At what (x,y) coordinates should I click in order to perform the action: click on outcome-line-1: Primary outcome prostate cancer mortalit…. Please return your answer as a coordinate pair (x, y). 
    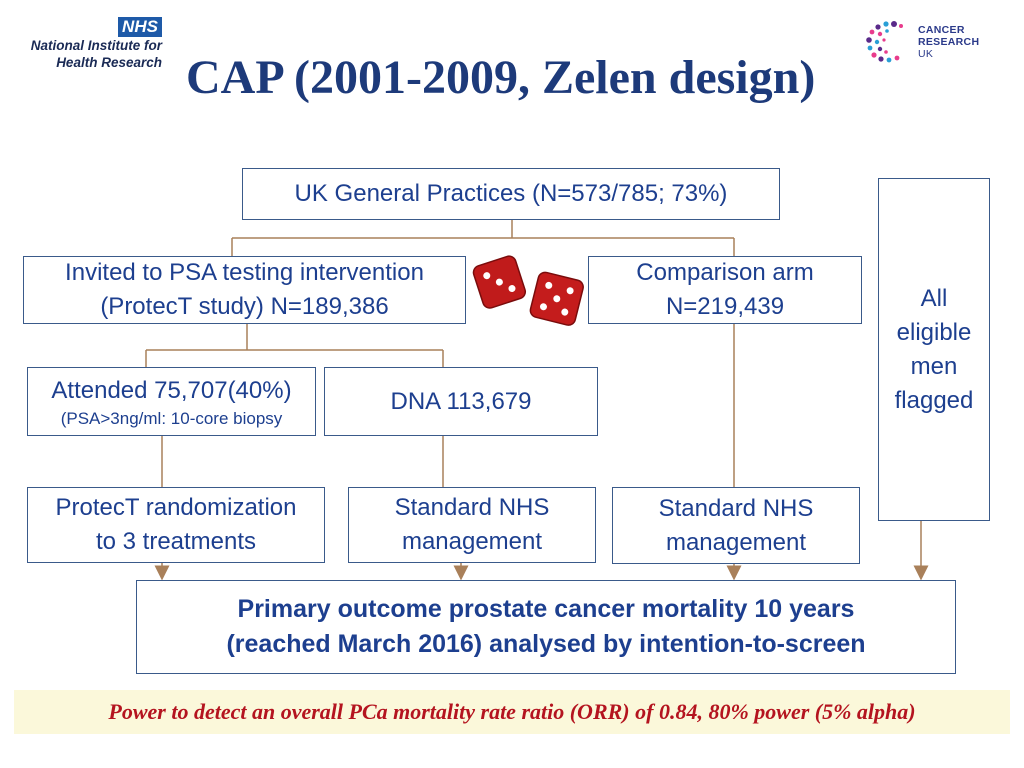
    Looking at the image, I should click on (546, 609).